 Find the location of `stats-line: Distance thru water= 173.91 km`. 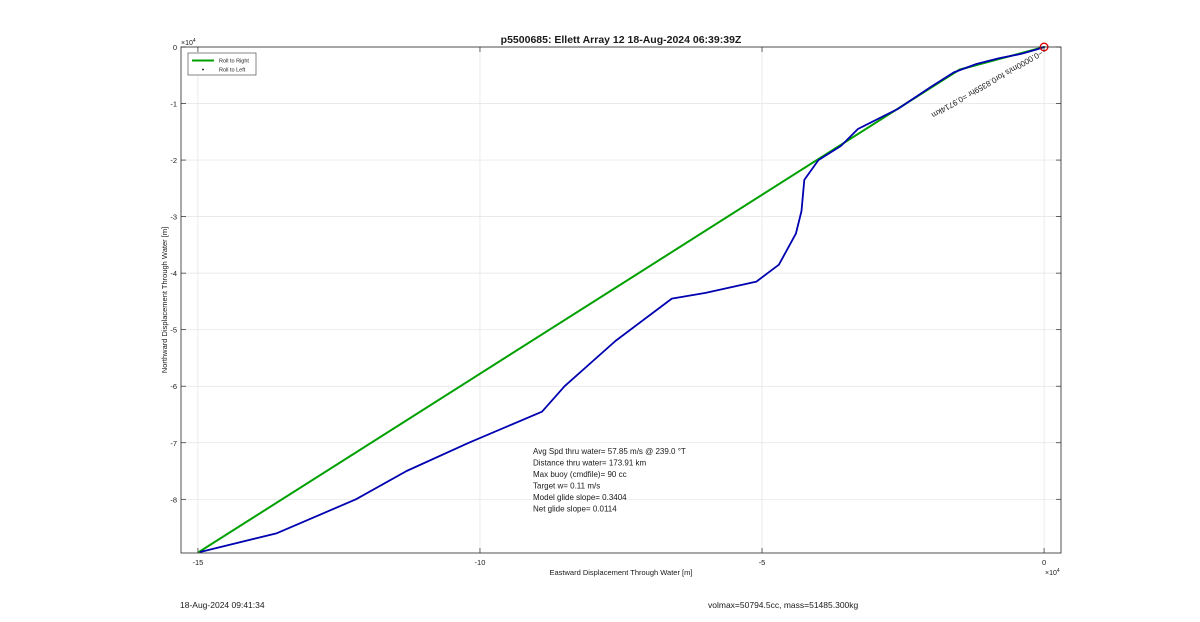

stats-line: Distance thru water= 173.91 km is located at coordinates (590, 463).